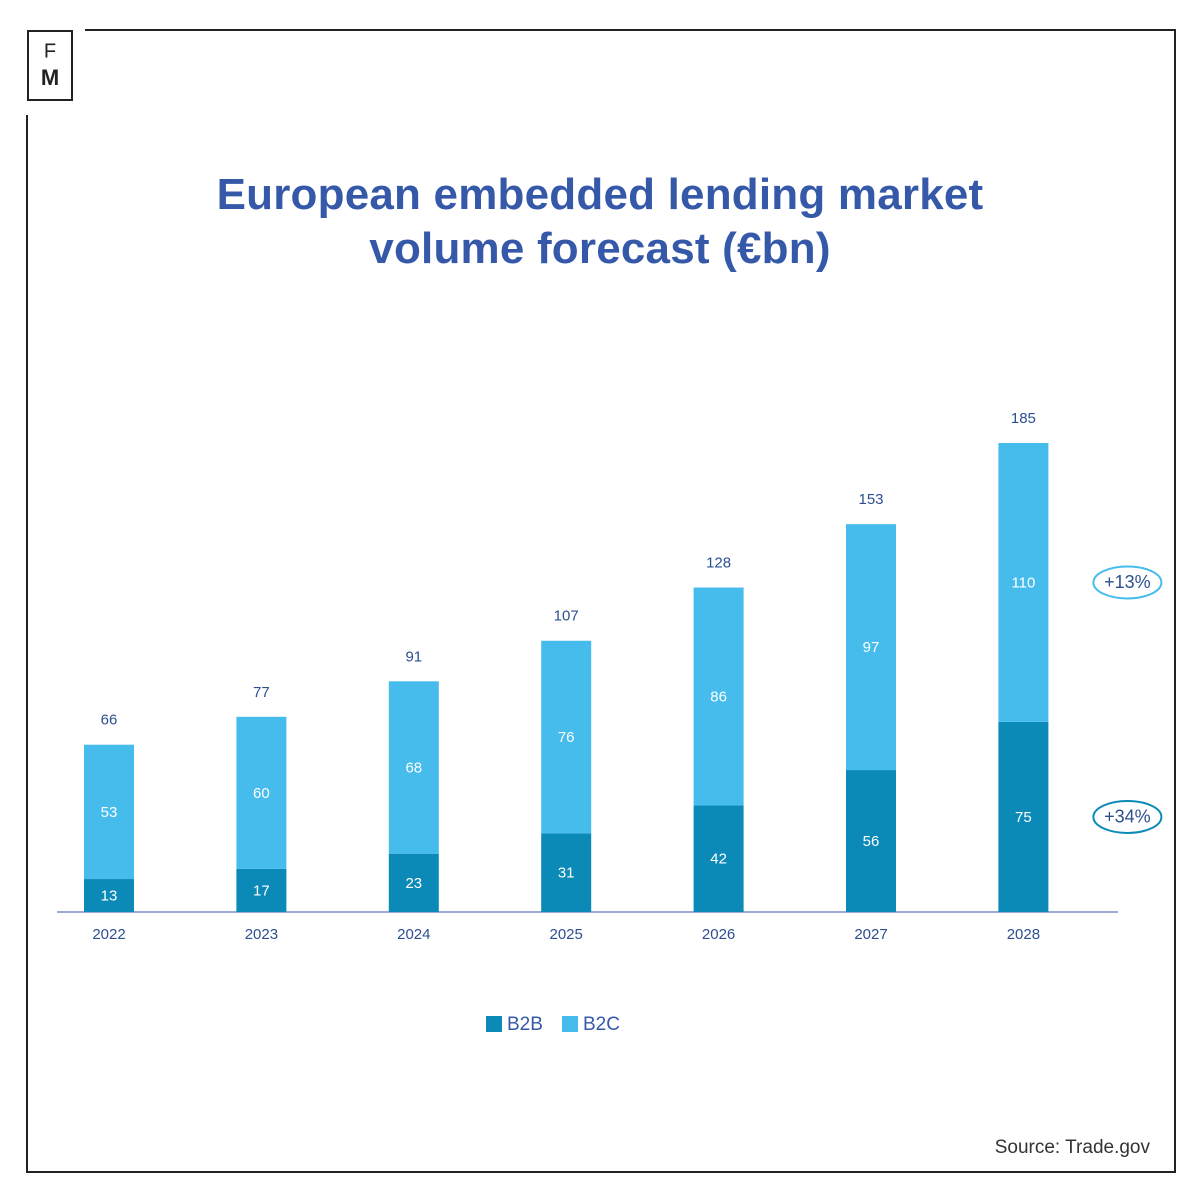 This screenshot has width=1200, height=1200. Describe the element at coordinates (566, 616) in the screenshot. I see `total-label: 107` at that location.